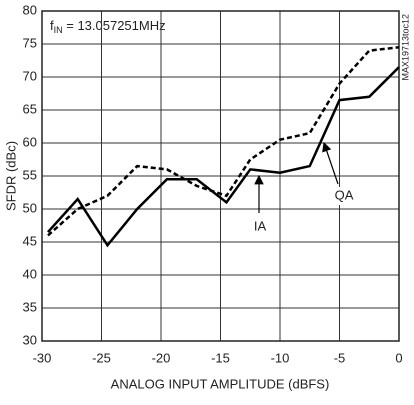 This screenshot has height=405, width=414. What do you see at coordinates (340, 357) in the screenshot?
I see `x-tick-label: -5` at bounding box center [340, 357].